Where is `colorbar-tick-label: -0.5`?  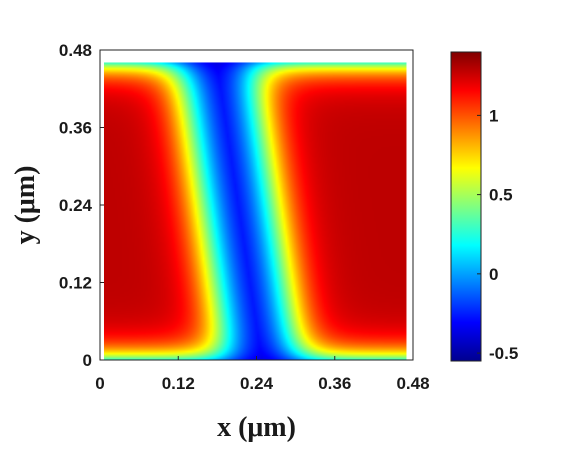
colorbar-tick-label: -0.5 is located at coordinates (503, 353).